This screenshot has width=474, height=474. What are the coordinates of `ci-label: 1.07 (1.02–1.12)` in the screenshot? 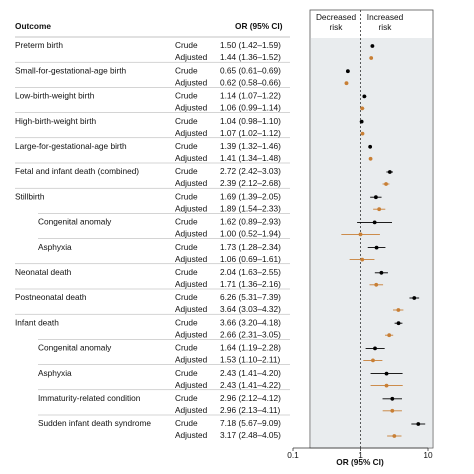 It's located at (250, 133).